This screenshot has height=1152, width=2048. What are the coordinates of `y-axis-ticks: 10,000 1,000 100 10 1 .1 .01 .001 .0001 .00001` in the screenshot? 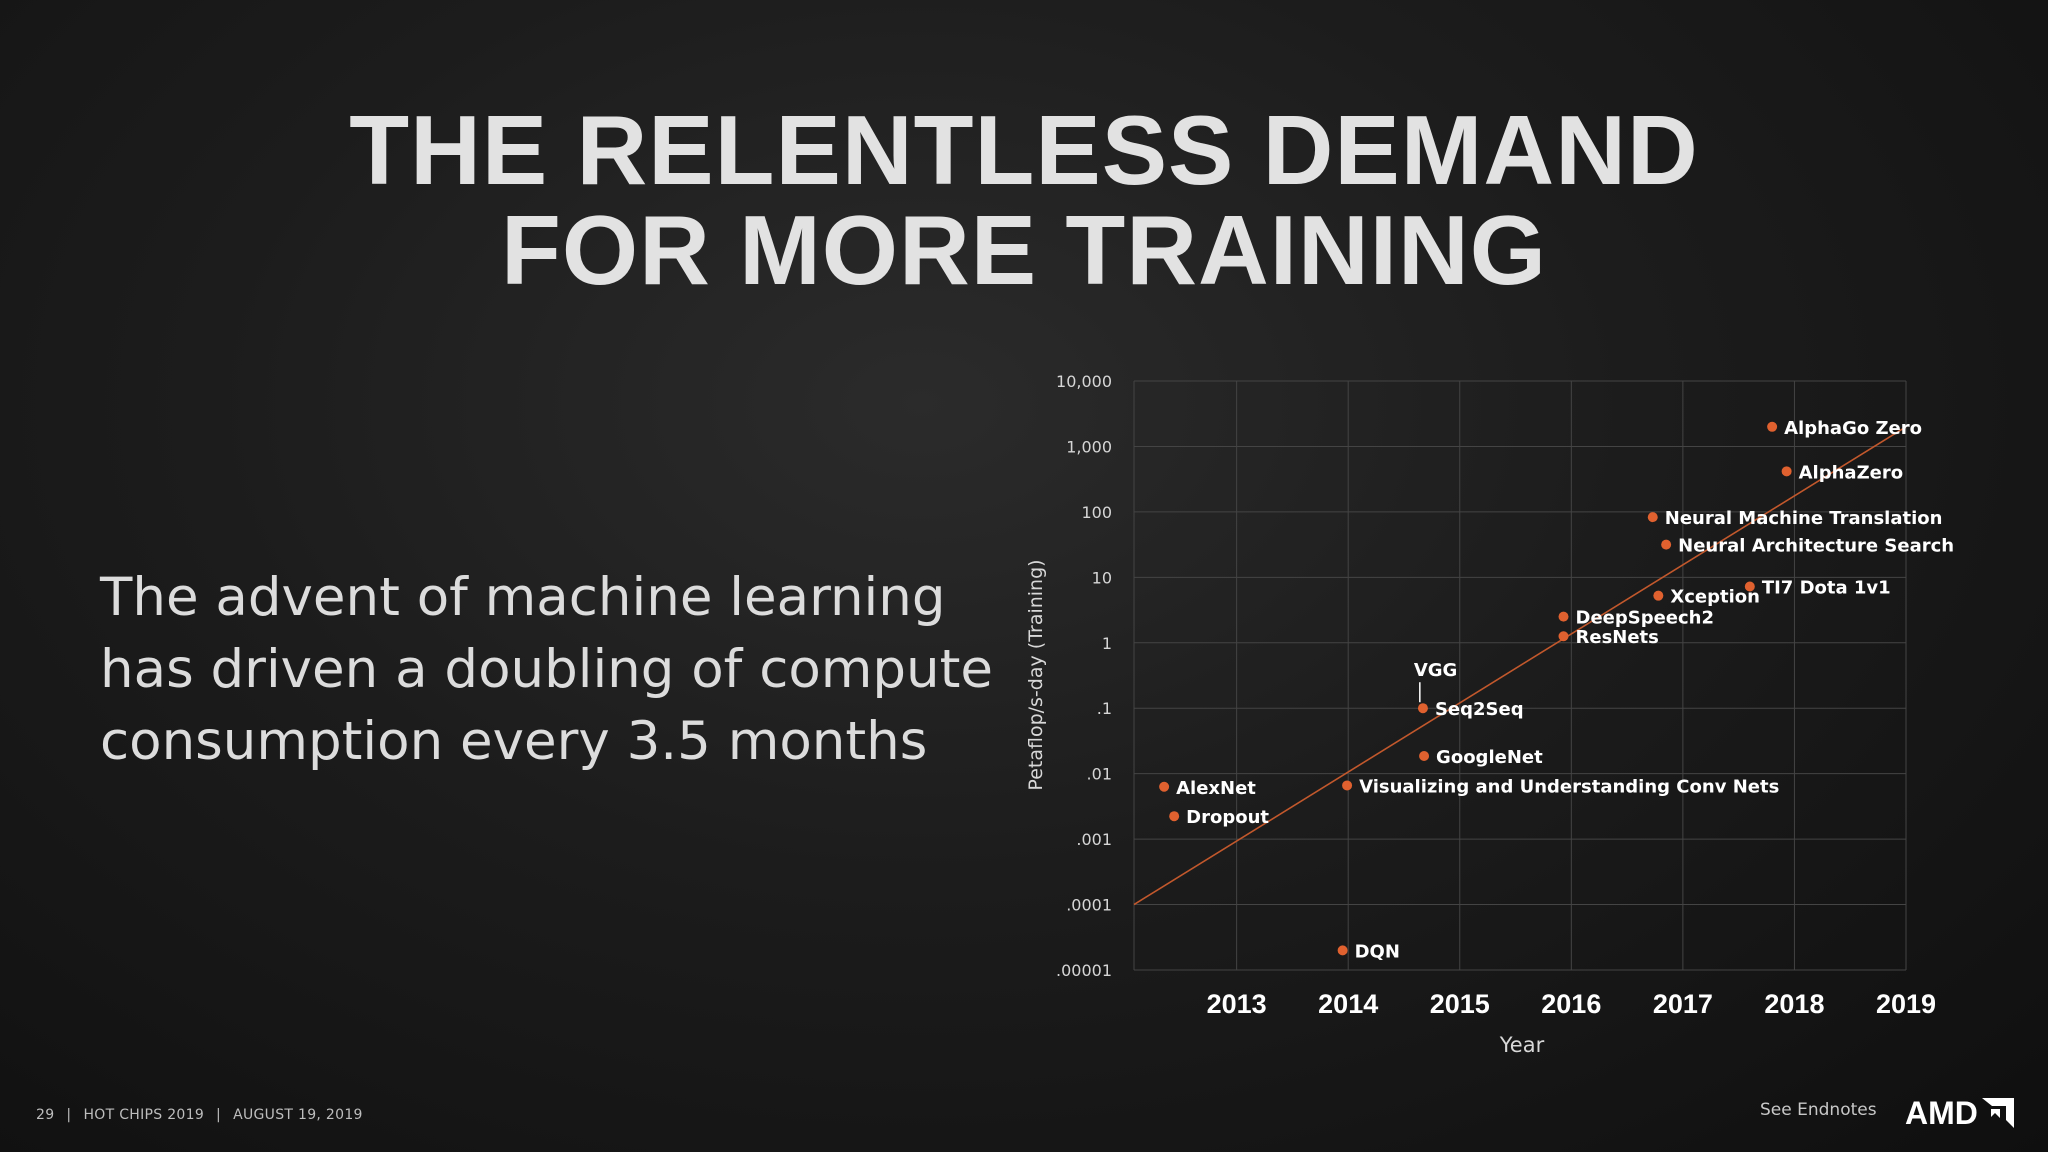 It's located at (1084, 676).